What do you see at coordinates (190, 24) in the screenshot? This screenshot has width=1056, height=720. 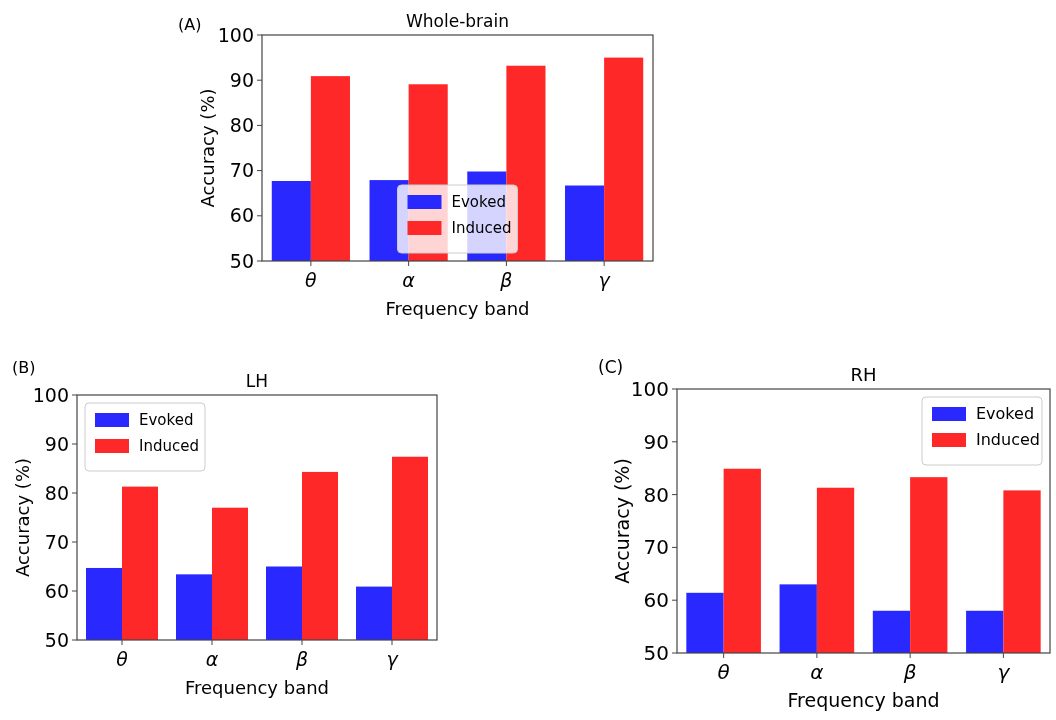 I see `text: (A)` at bounding box center [190, 24].